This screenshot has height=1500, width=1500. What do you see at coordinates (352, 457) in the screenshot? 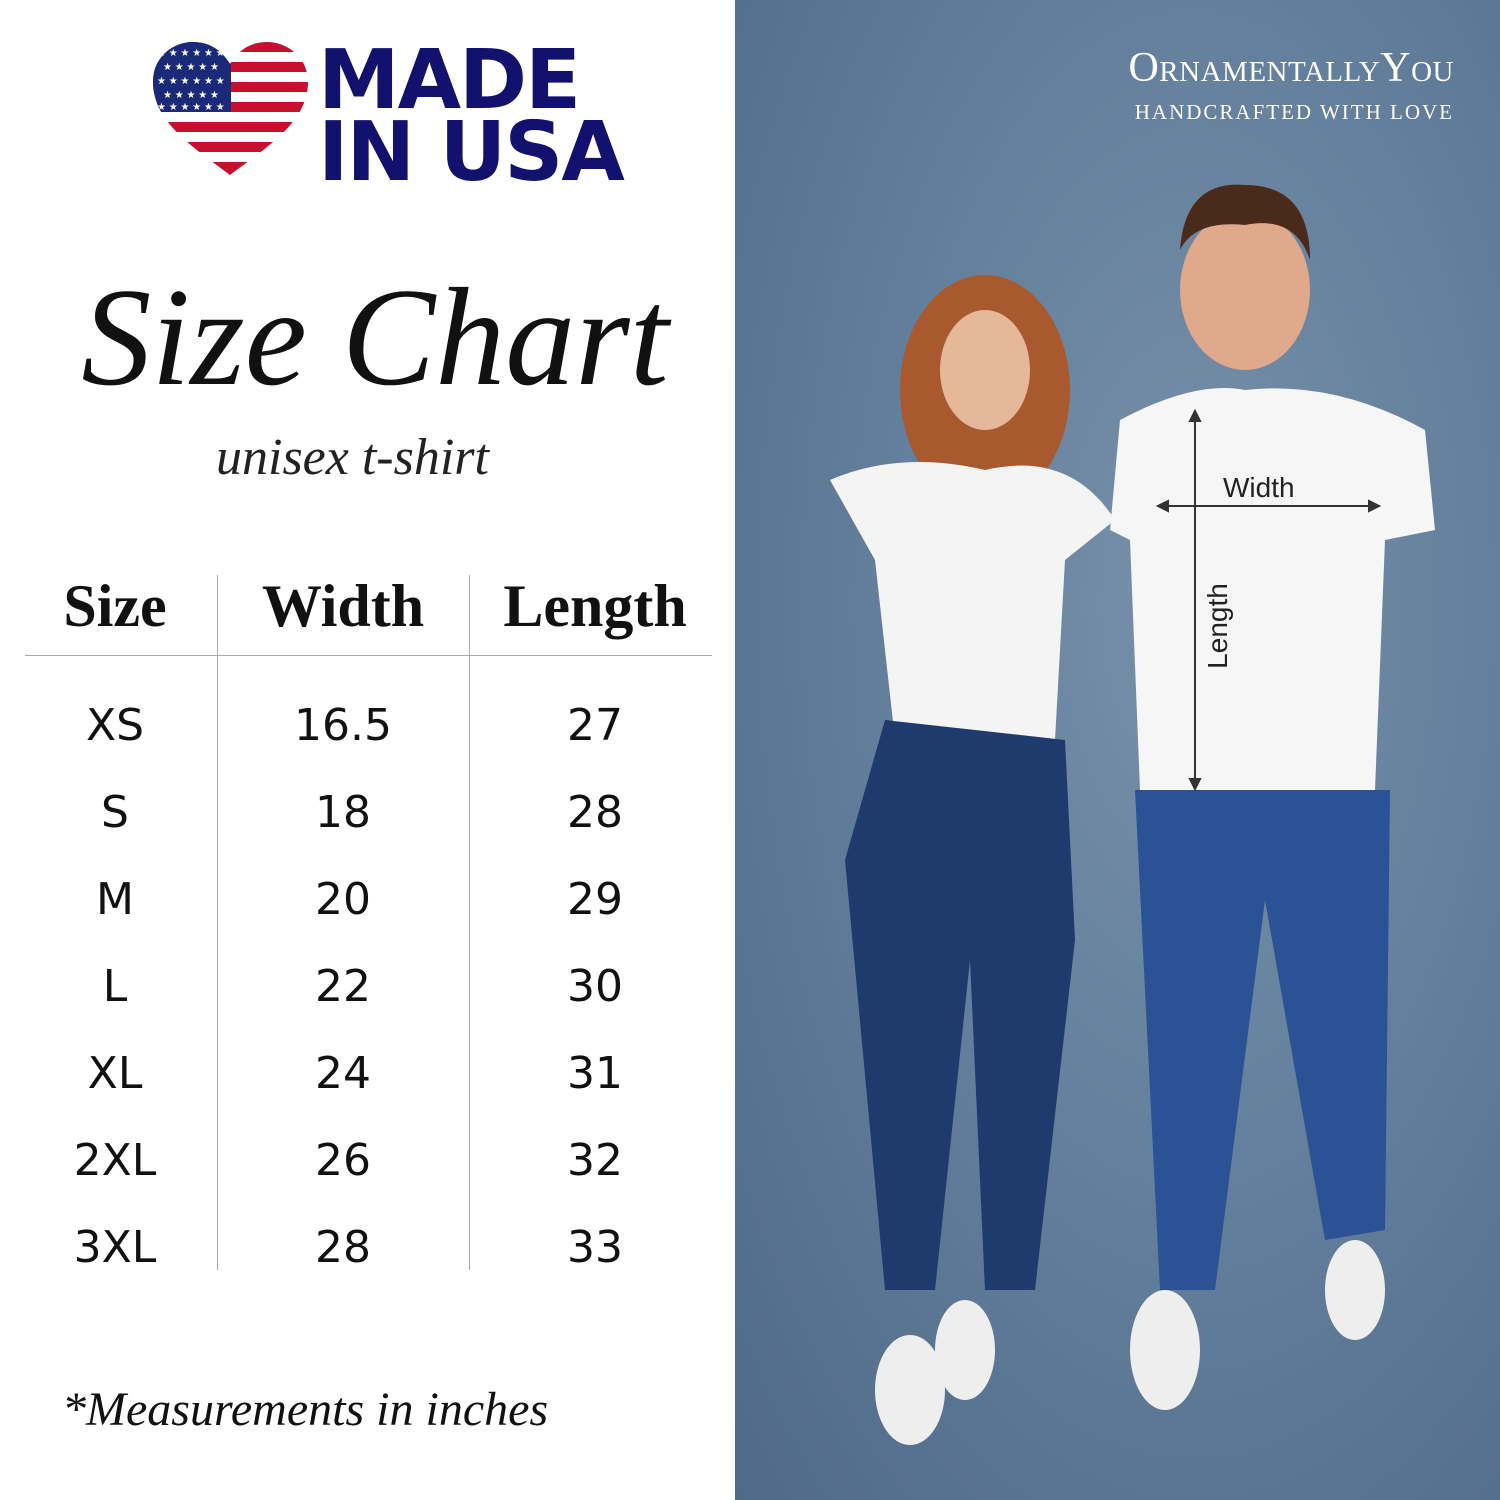
I see `page-subtitle: unisex t-shirt` at bounding box center [352, 457].